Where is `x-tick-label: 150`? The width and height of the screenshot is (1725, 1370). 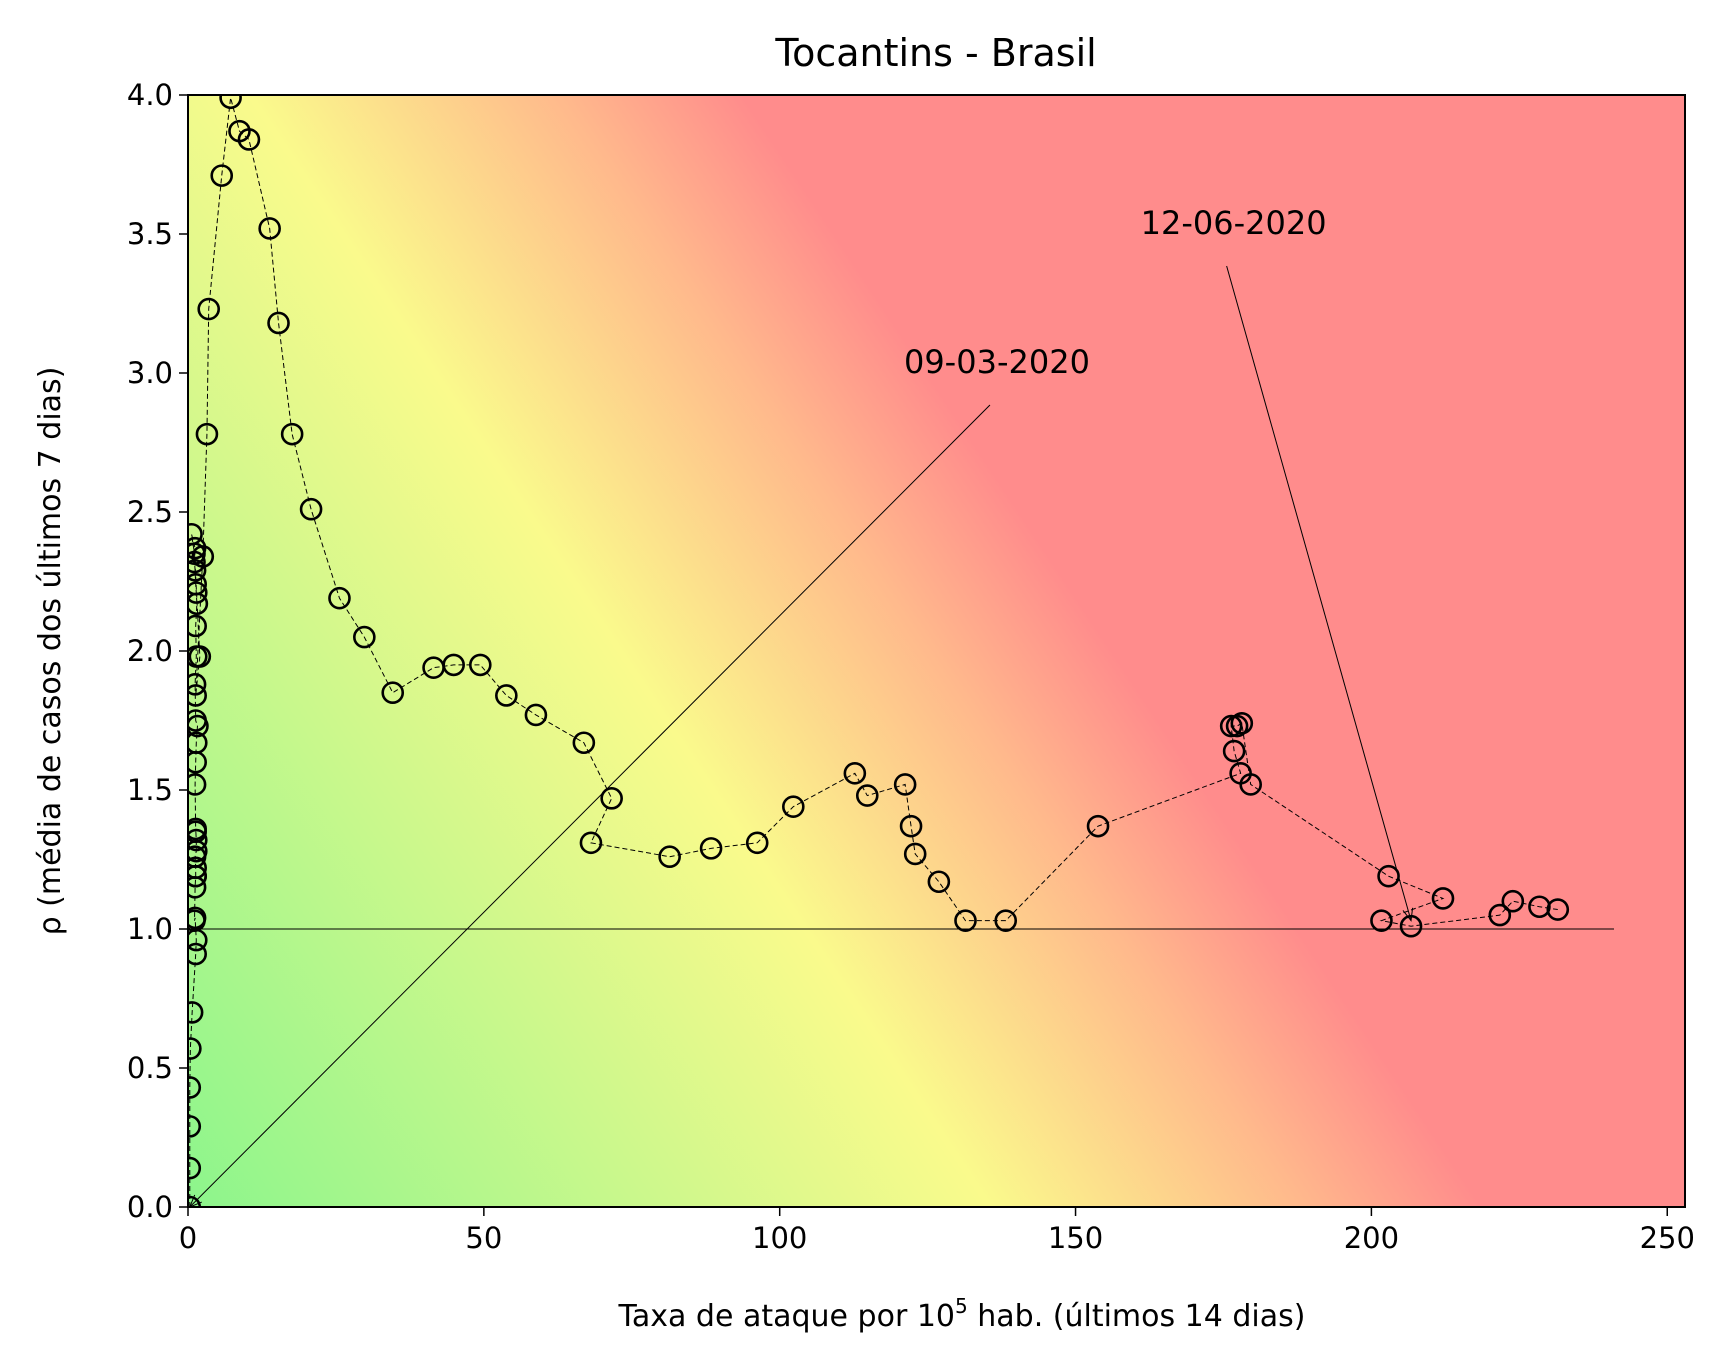 x-tick-label: 150 is located at coordinates (1075, 1238).